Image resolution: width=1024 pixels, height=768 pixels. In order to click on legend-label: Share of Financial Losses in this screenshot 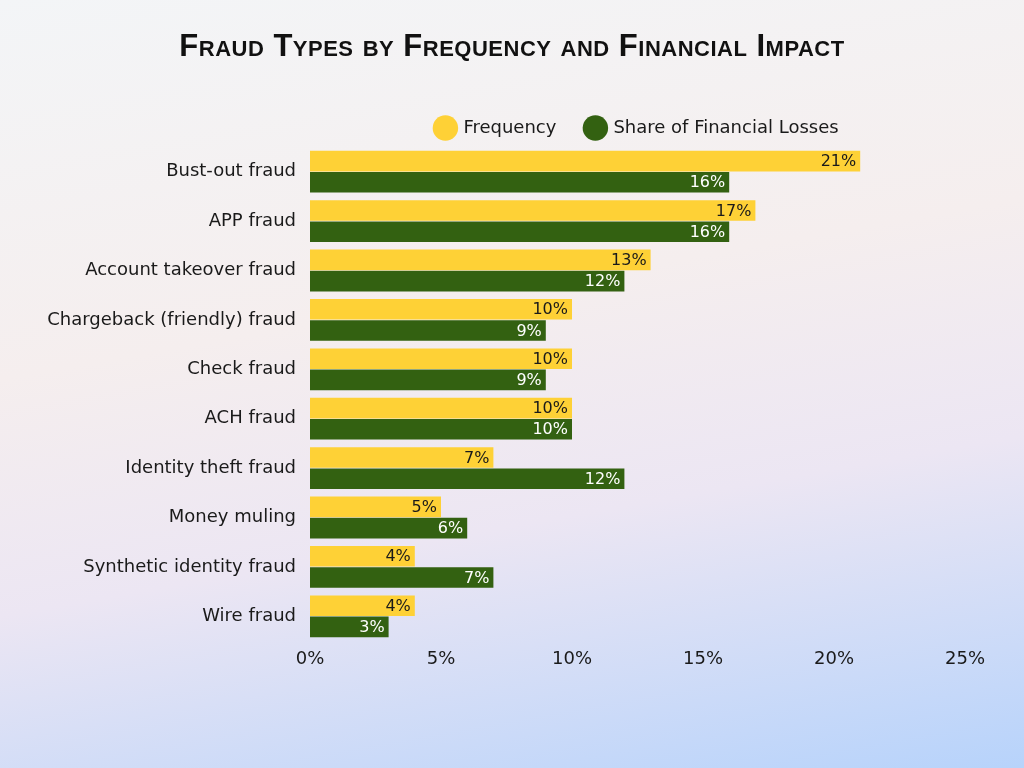, I will do `click(726, 126)`.